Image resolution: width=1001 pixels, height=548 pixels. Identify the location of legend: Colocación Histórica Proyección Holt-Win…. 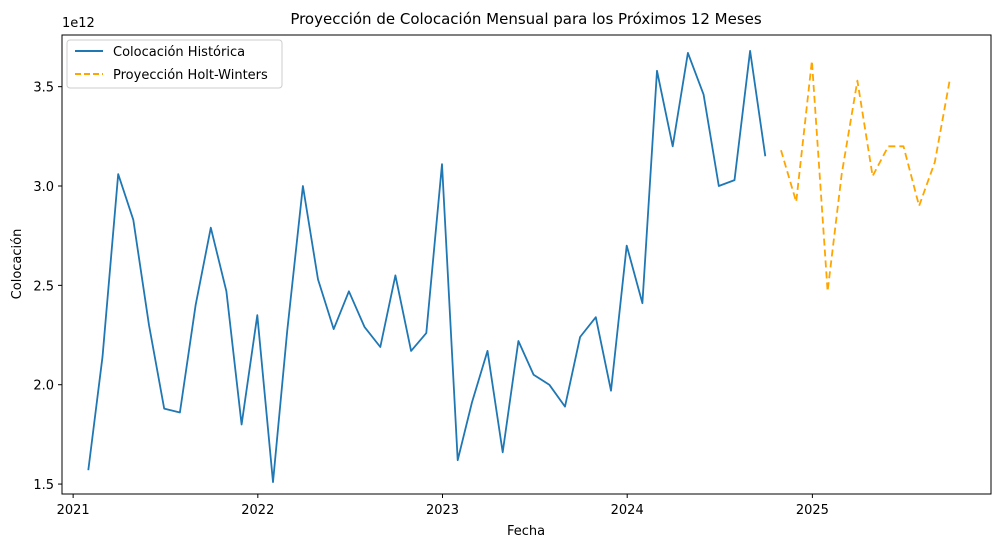
(174, 64).